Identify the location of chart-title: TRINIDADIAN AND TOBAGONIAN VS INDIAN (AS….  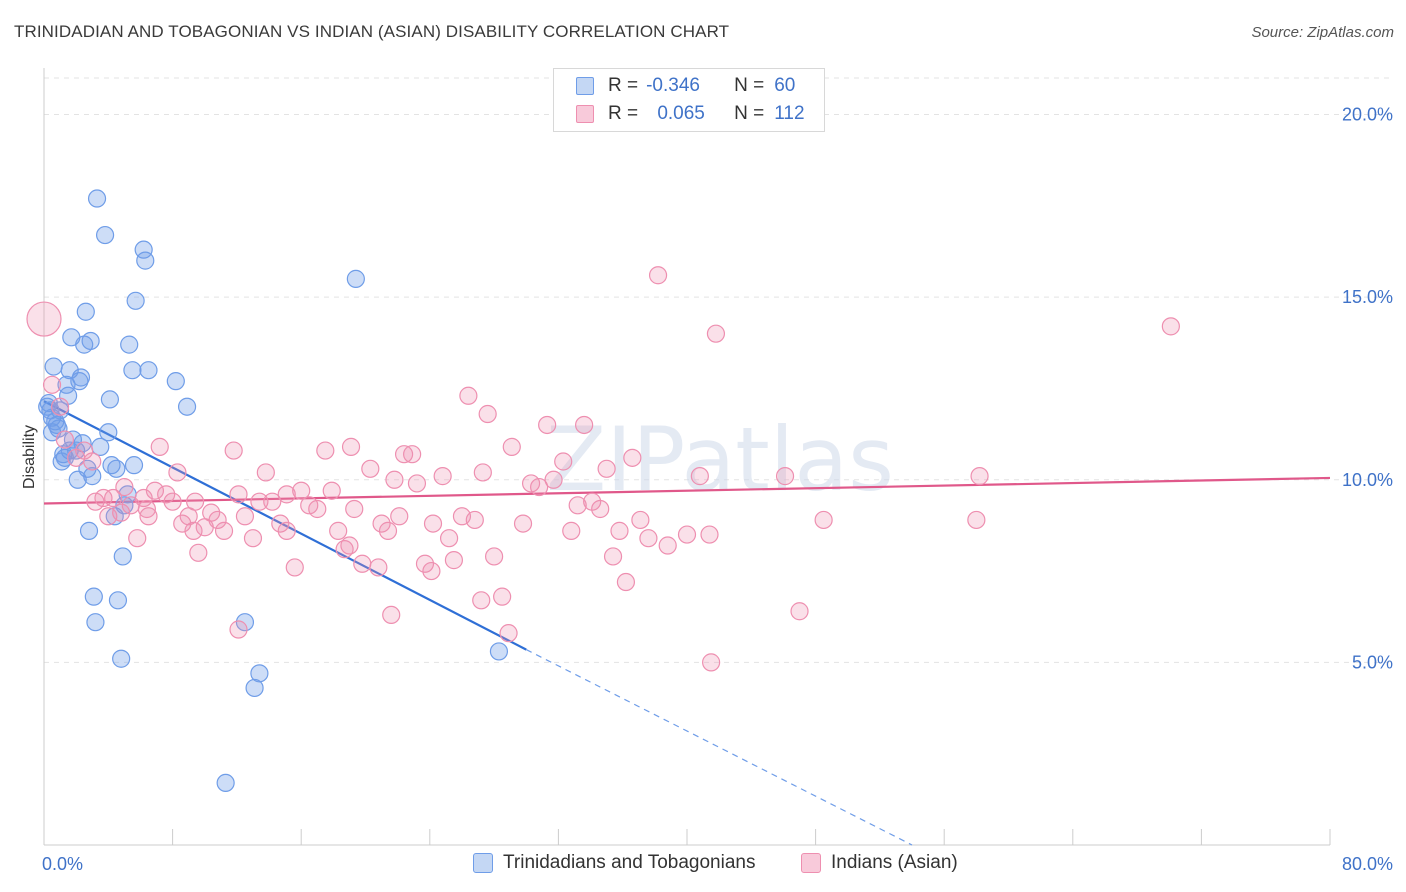
(372, 31).